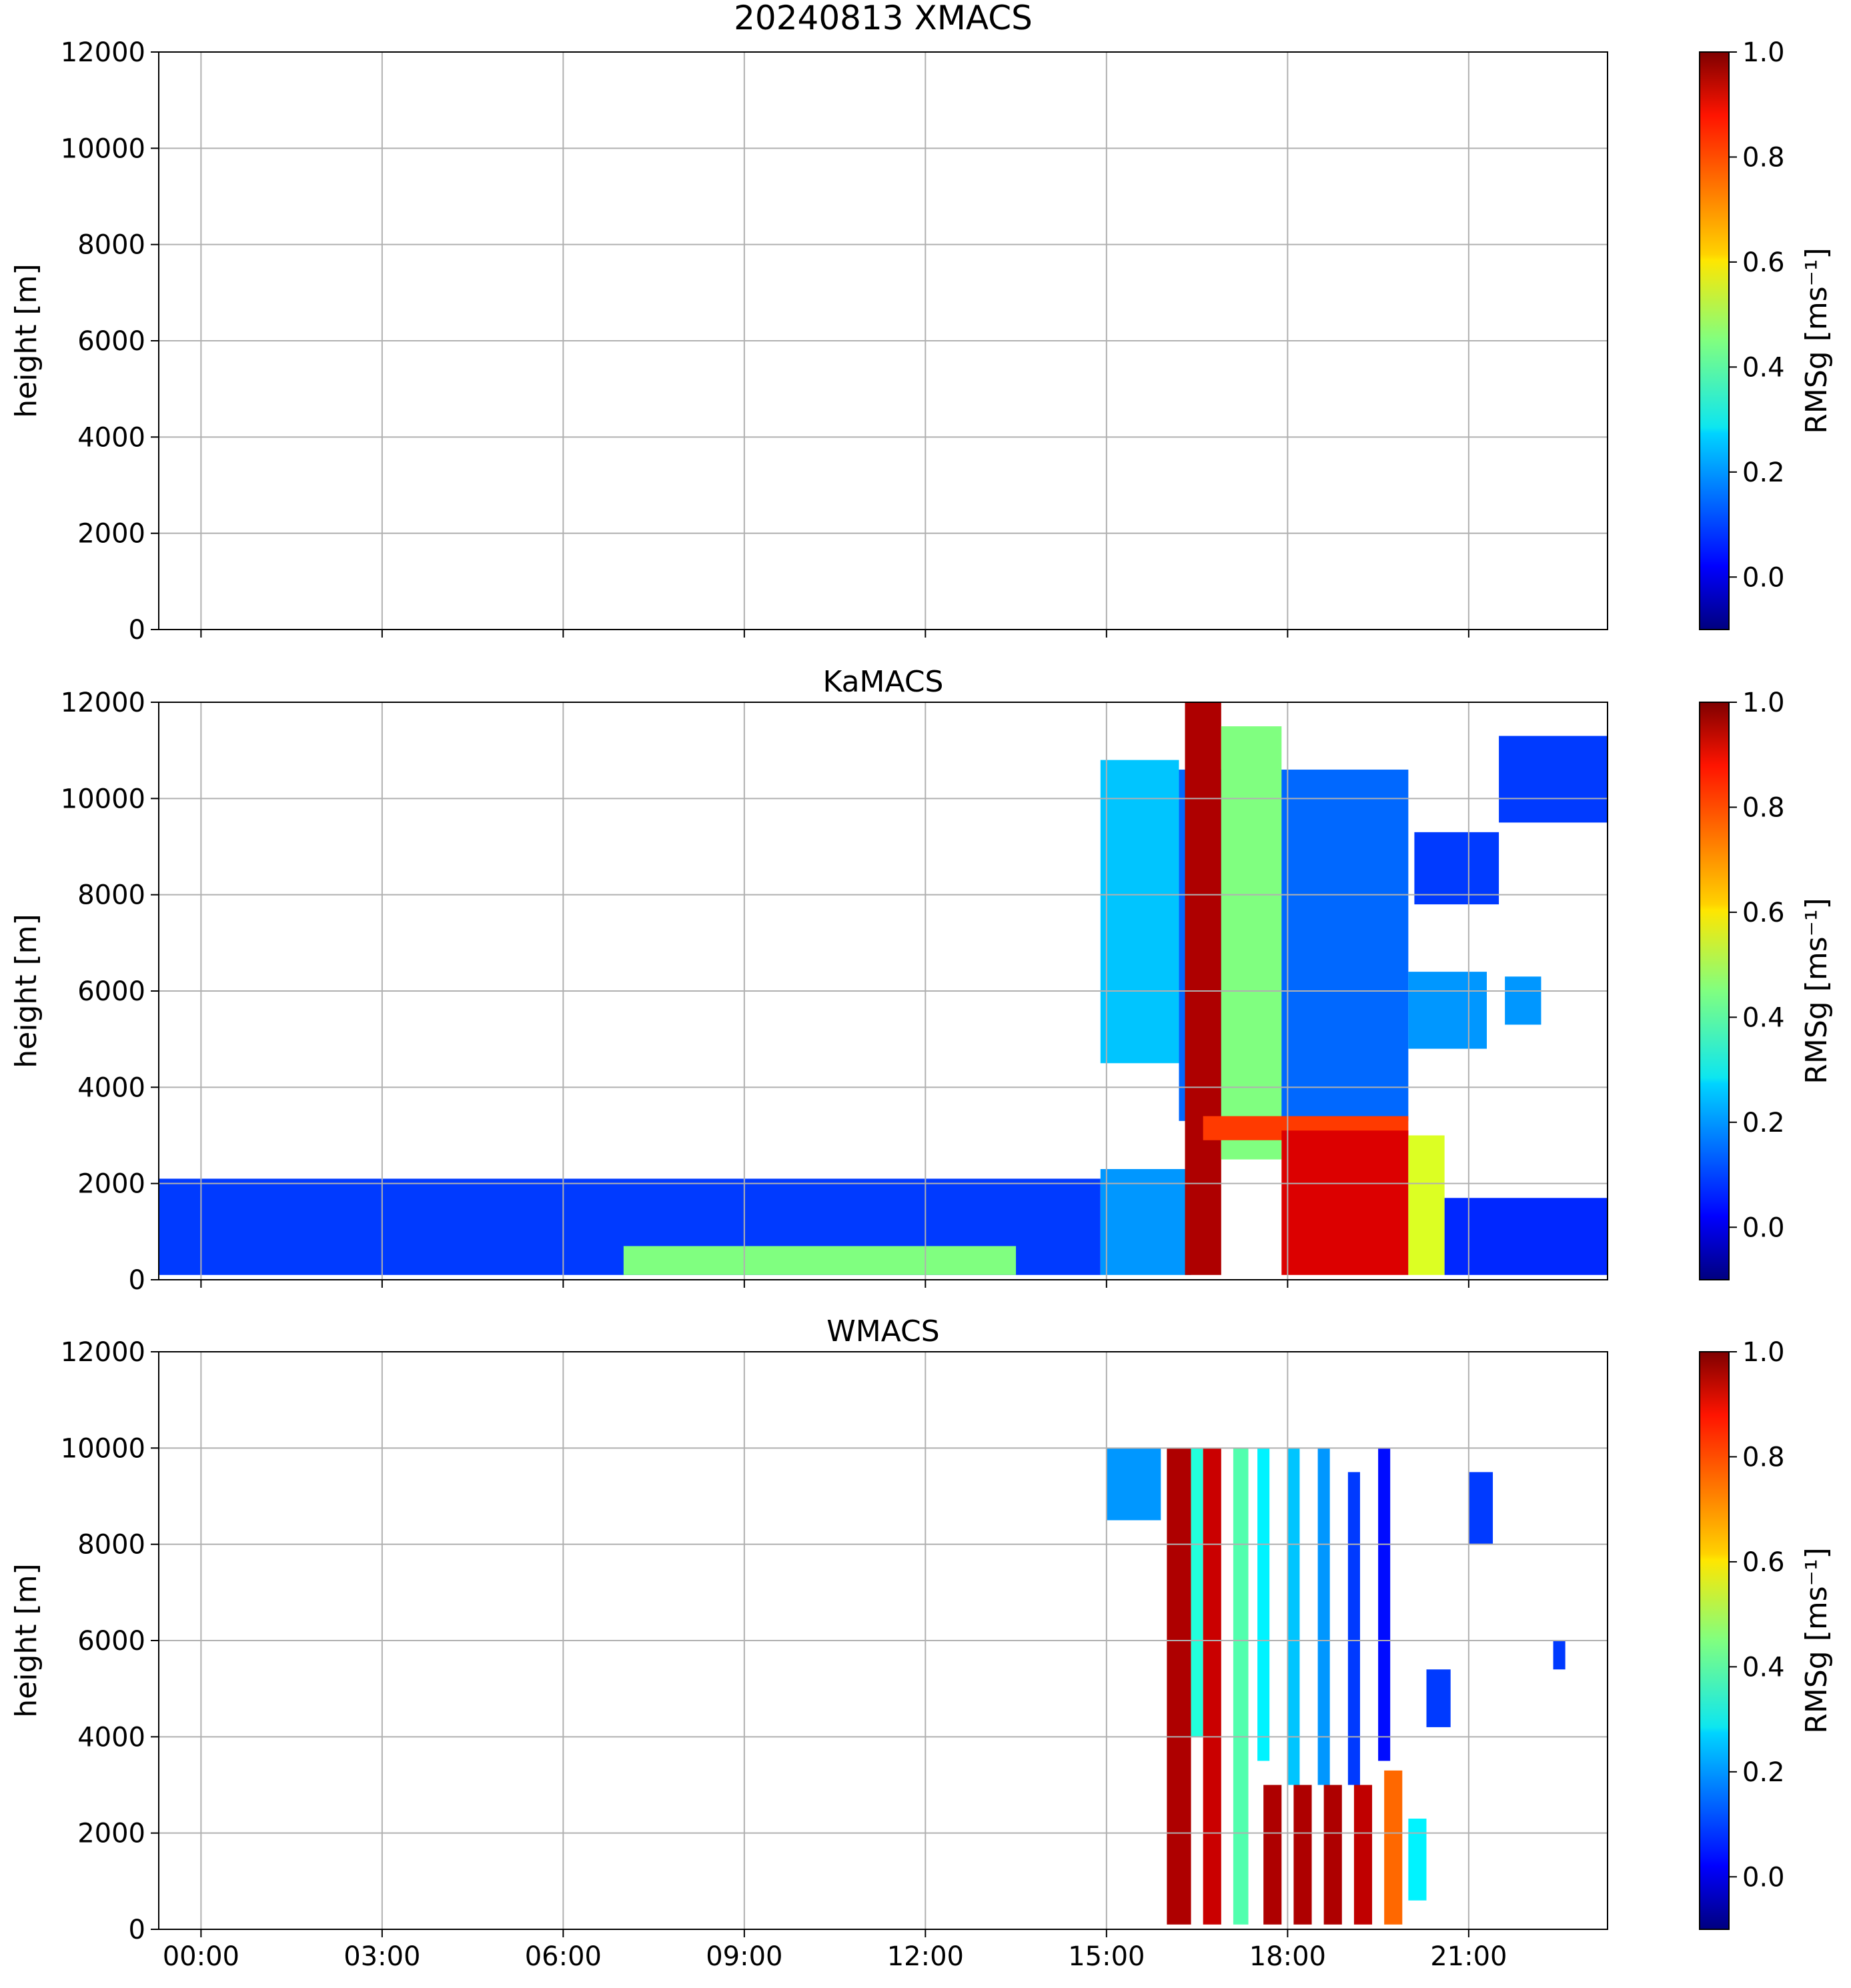 The width and height of the screenshot is (1851, 1988). I want to click on panel-title: KaMACS, so click(883, 682).